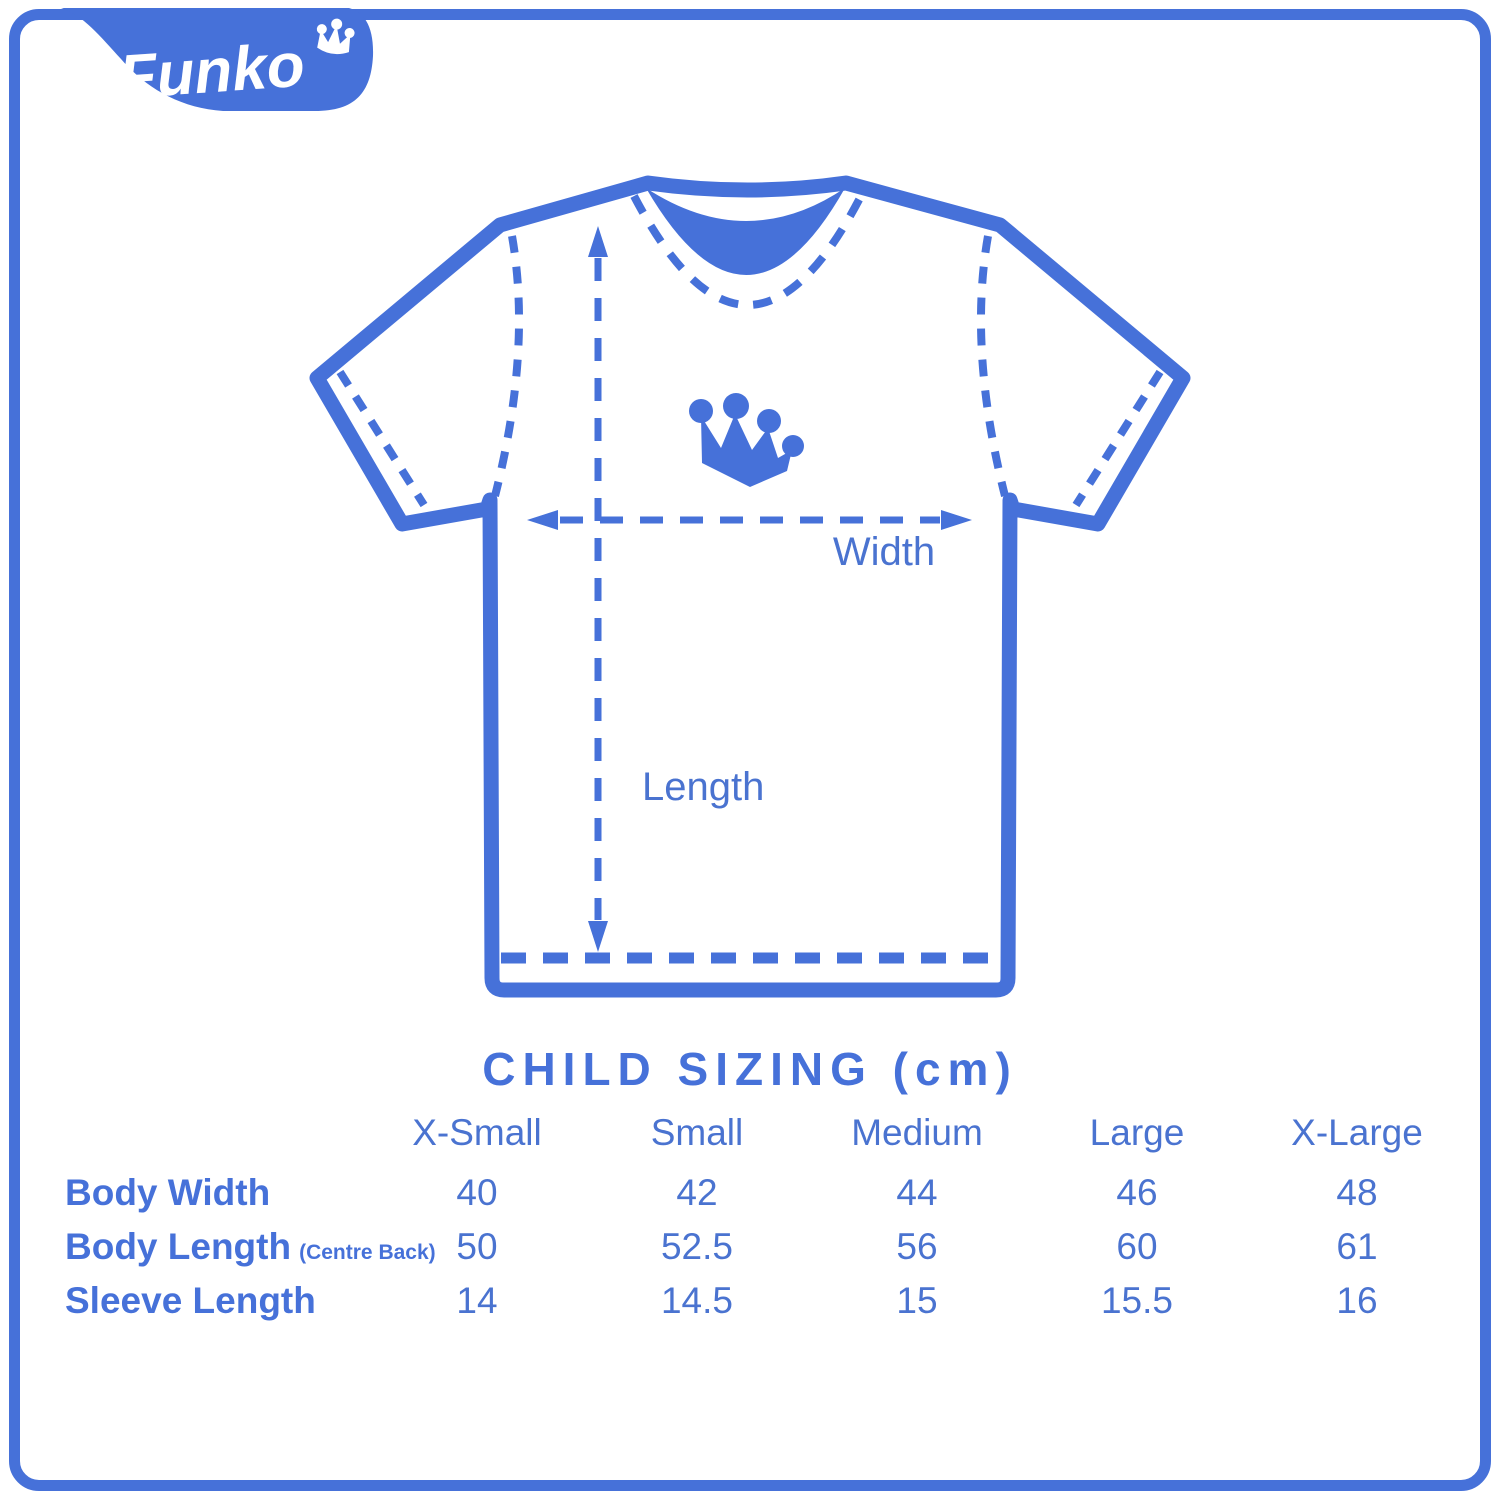  Describe the element at coordinates (917, 1132) in the screenshot. I see `size-column-header: Medium` at that location.